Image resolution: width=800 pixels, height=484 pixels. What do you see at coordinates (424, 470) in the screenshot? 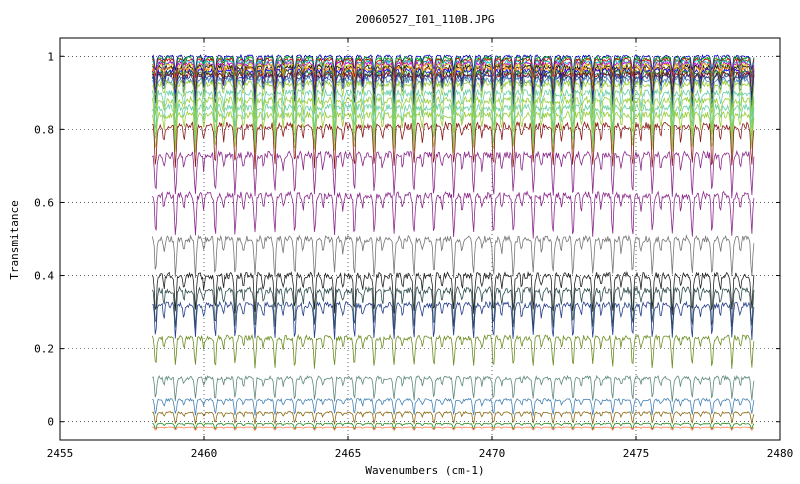
I see `x-axis-label: Wavenumbers (cm-1)` at bounding box center [424, 470].